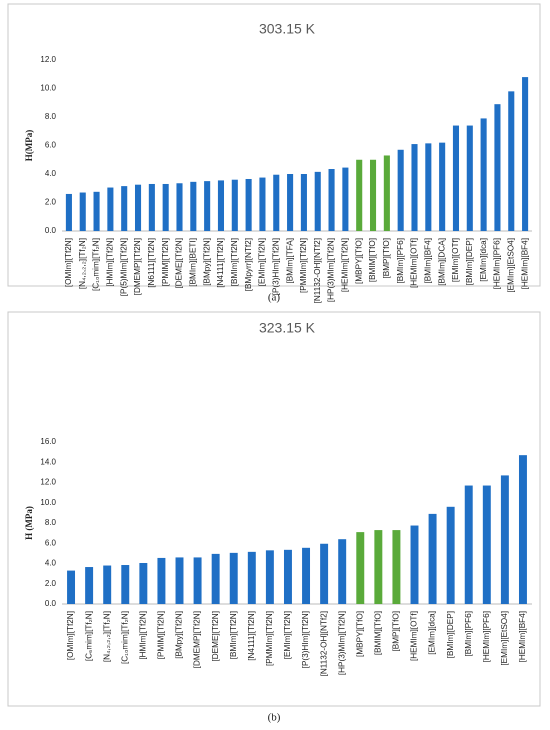  I want to click on x-tick-label: [BMIm][BF4], so click(427, 261).